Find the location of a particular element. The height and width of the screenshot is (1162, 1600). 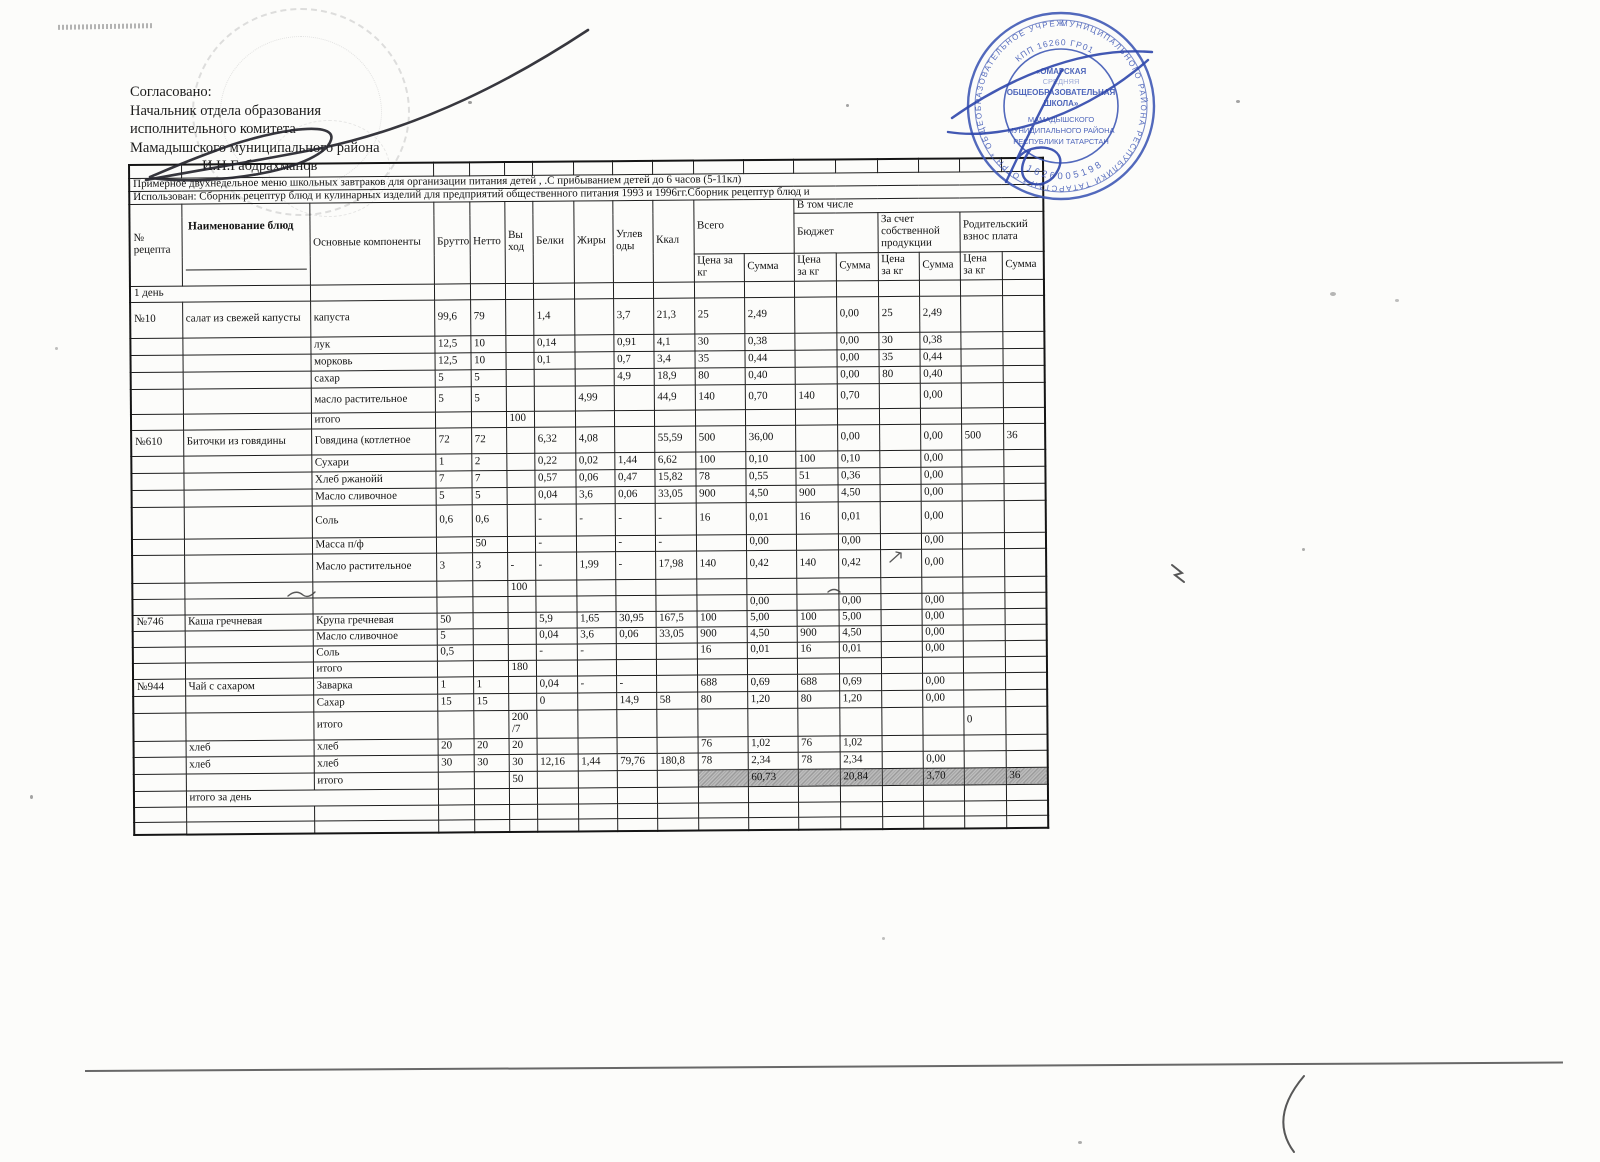

table-cell: 688 is located at coordinates (722, 683).